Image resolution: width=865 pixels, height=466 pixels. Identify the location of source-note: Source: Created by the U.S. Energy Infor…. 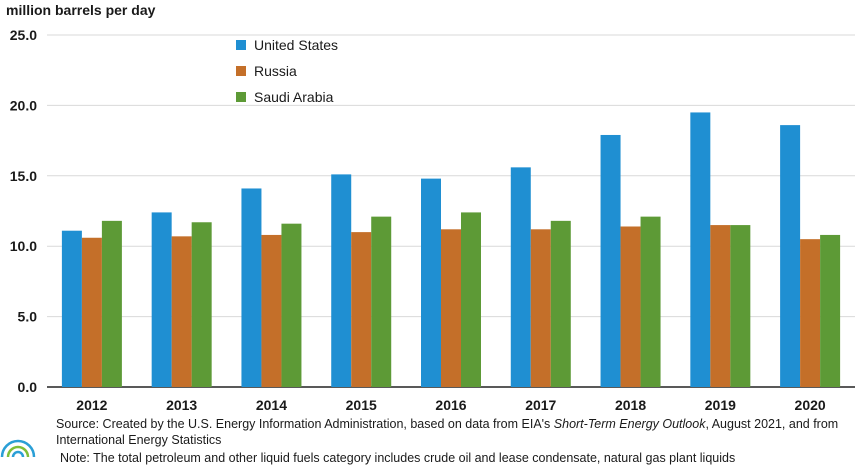
(458, 432).